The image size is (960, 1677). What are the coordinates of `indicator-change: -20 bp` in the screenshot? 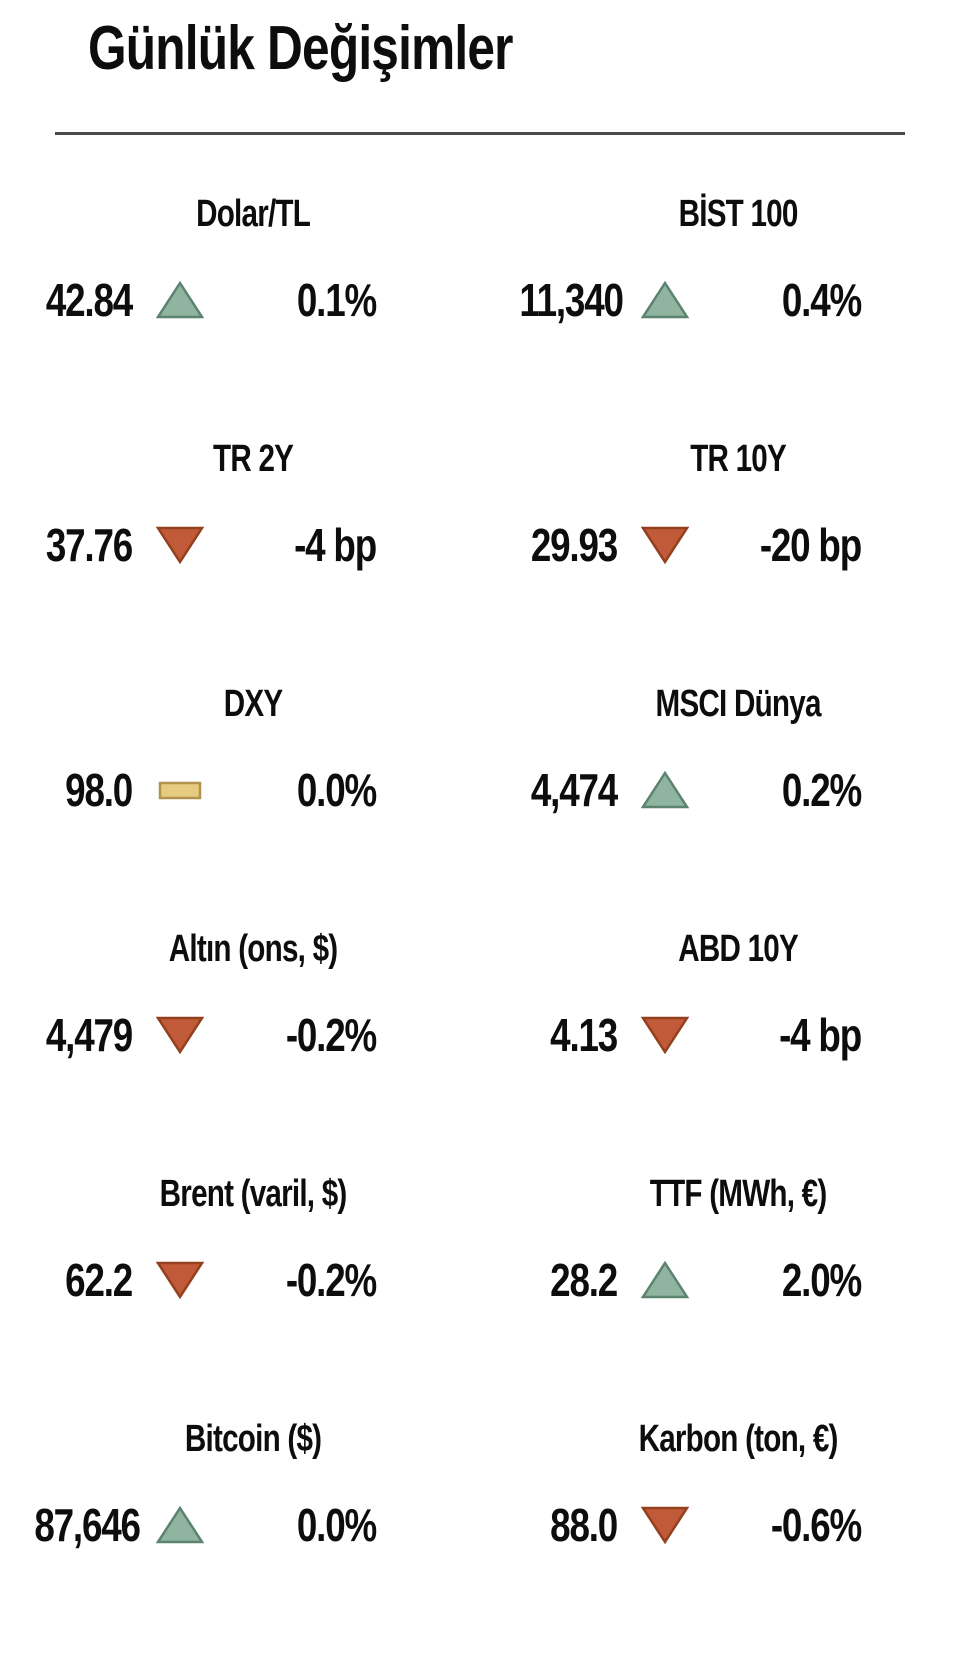 It's located at (810, 545).